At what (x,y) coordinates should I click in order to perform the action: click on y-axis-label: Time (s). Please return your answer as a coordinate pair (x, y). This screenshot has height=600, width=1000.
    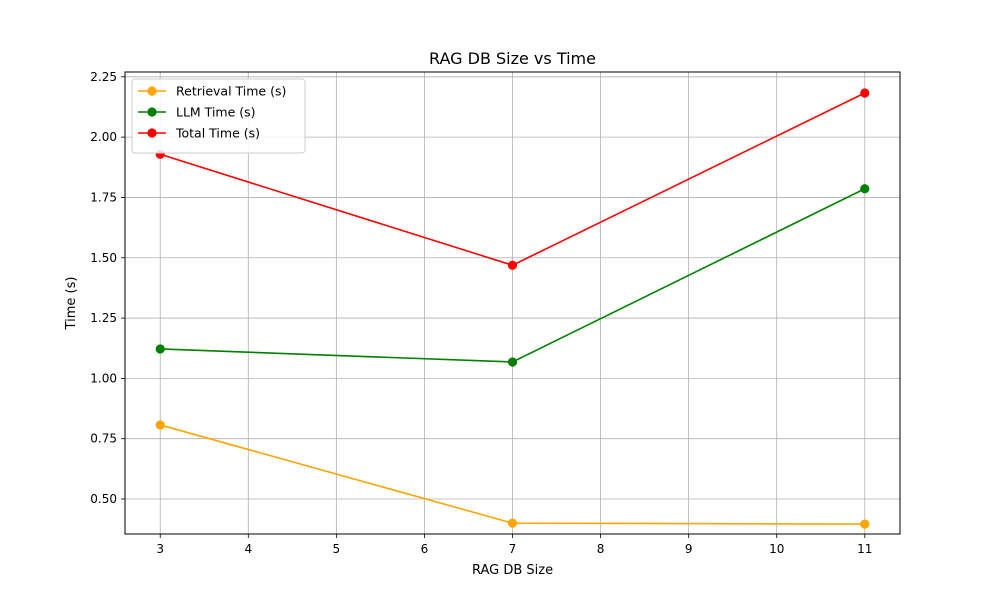
    Looking at the image, I should click on (71, 304).